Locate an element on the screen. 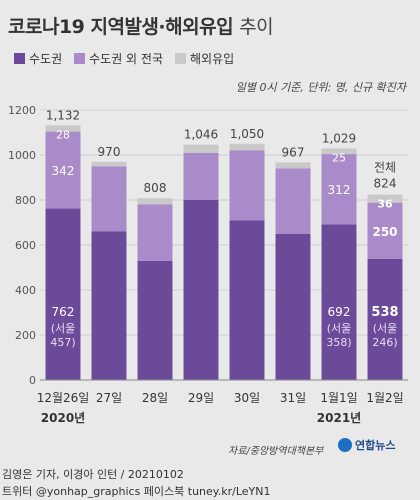 The image size is (420, 500). x-tick-label: 12월26일 is located at coordinates (63, 398).